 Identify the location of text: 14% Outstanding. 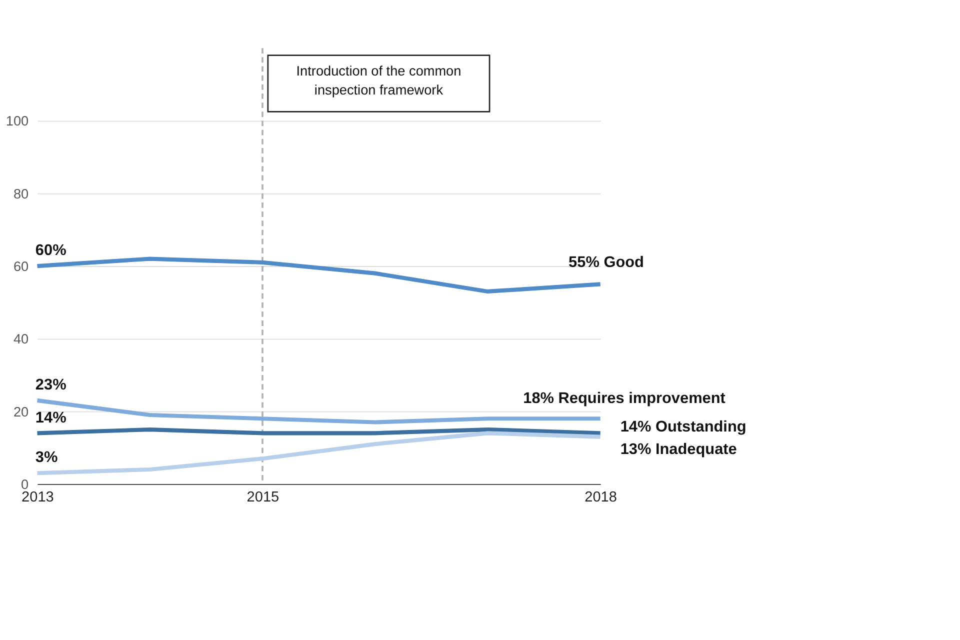
(683, 427).